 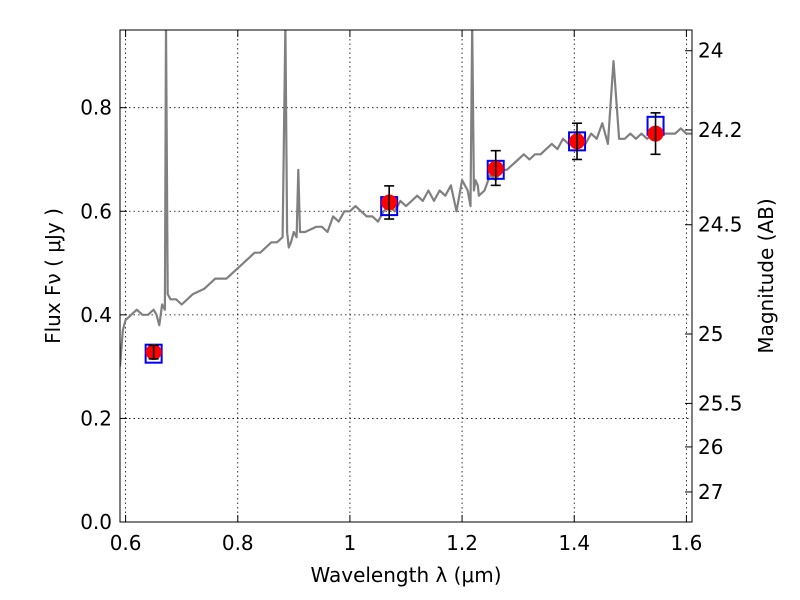 What do you see at coordinates (574, 543) in the screenshot?
I see `x-tick-label: 1.4` at bounding box center [574, 543].